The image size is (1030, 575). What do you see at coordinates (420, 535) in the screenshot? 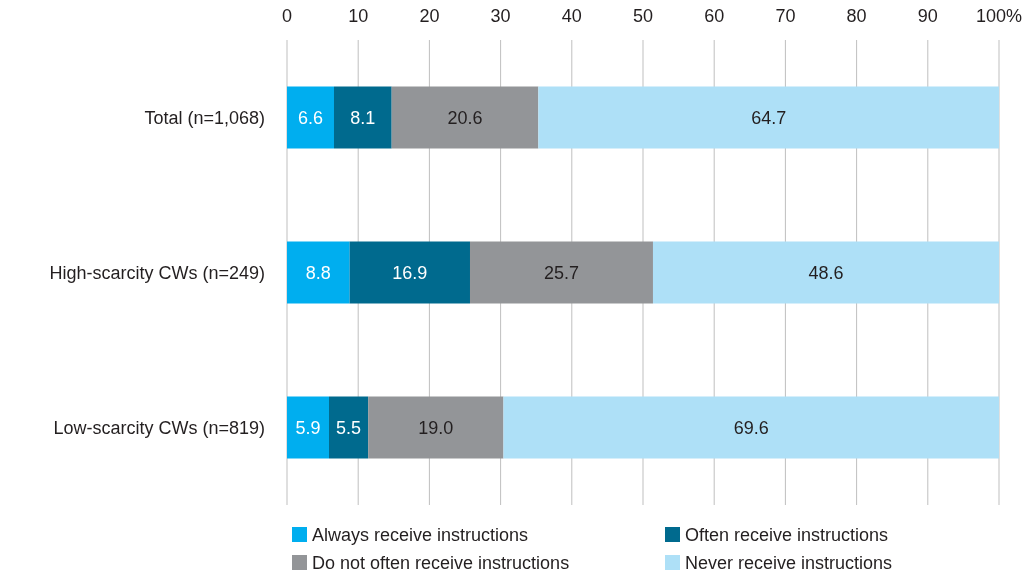
I see `legend-label: Always receive instructions` at bounding box center [420, 535].